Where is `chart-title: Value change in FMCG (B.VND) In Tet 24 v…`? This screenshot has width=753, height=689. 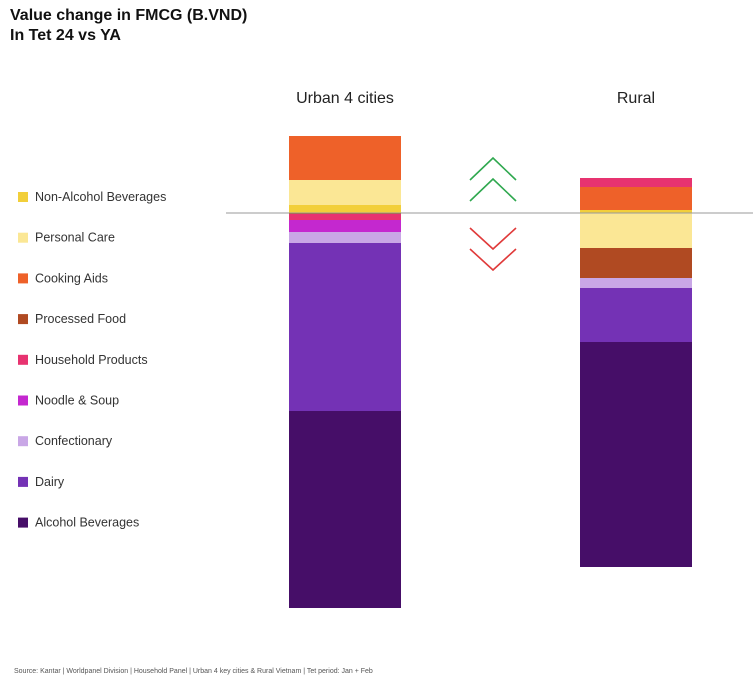
chart-title: Value change in FMCG (B.VND) In Tet 24 v… is located at coordinates (128, 26).